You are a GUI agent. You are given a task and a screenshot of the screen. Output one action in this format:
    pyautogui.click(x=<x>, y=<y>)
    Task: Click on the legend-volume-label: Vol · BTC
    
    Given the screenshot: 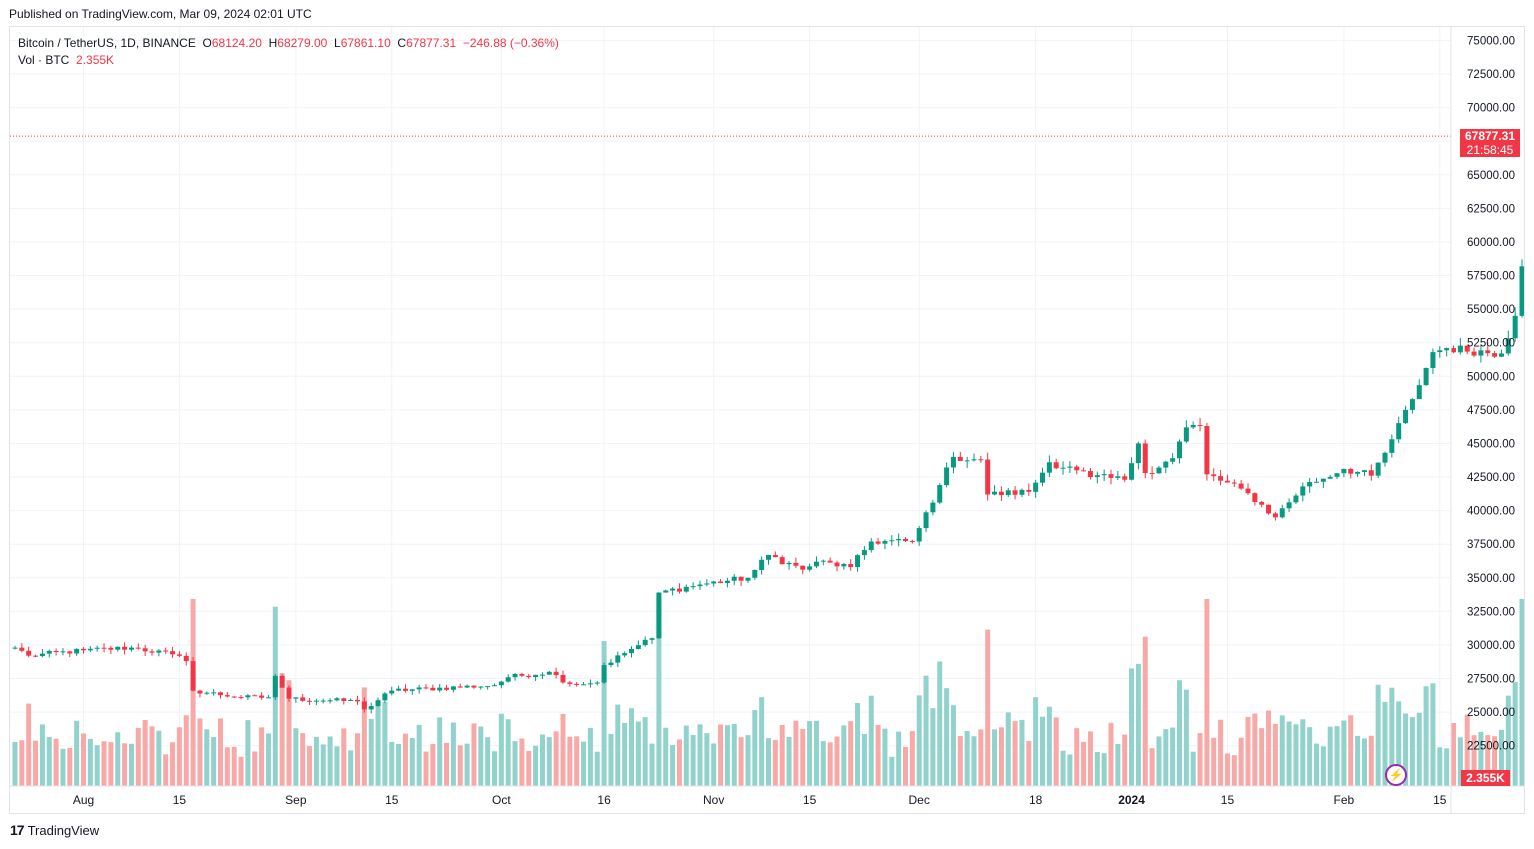 What is the action you would take?
    pyautogui.click(x=44, y=60)
    